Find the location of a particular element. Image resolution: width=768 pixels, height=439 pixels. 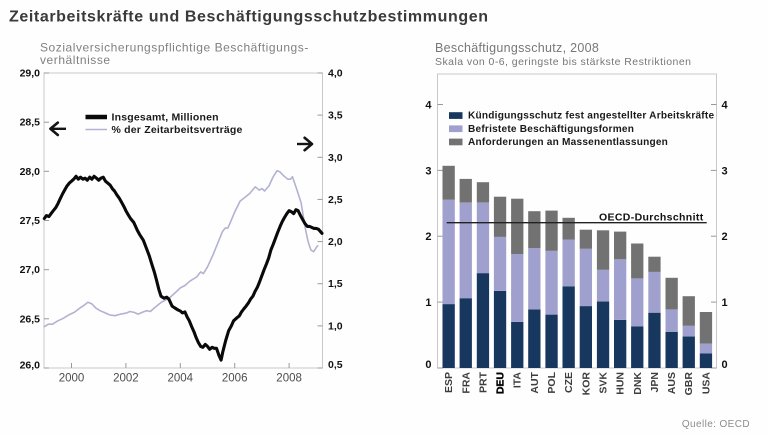

svg-text: 2008 is located at coordinates (289, 379).